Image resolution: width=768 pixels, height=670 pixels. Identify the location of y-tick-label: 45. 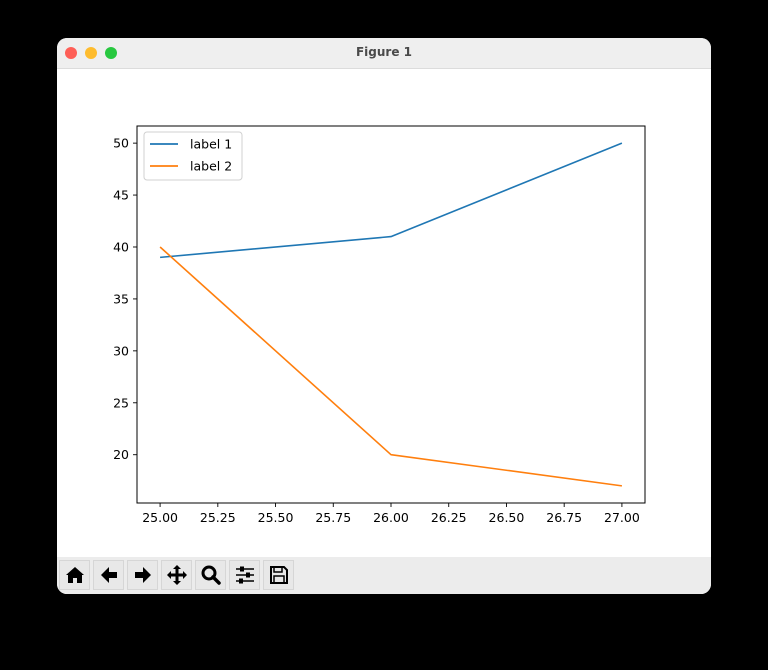
(121, 195).